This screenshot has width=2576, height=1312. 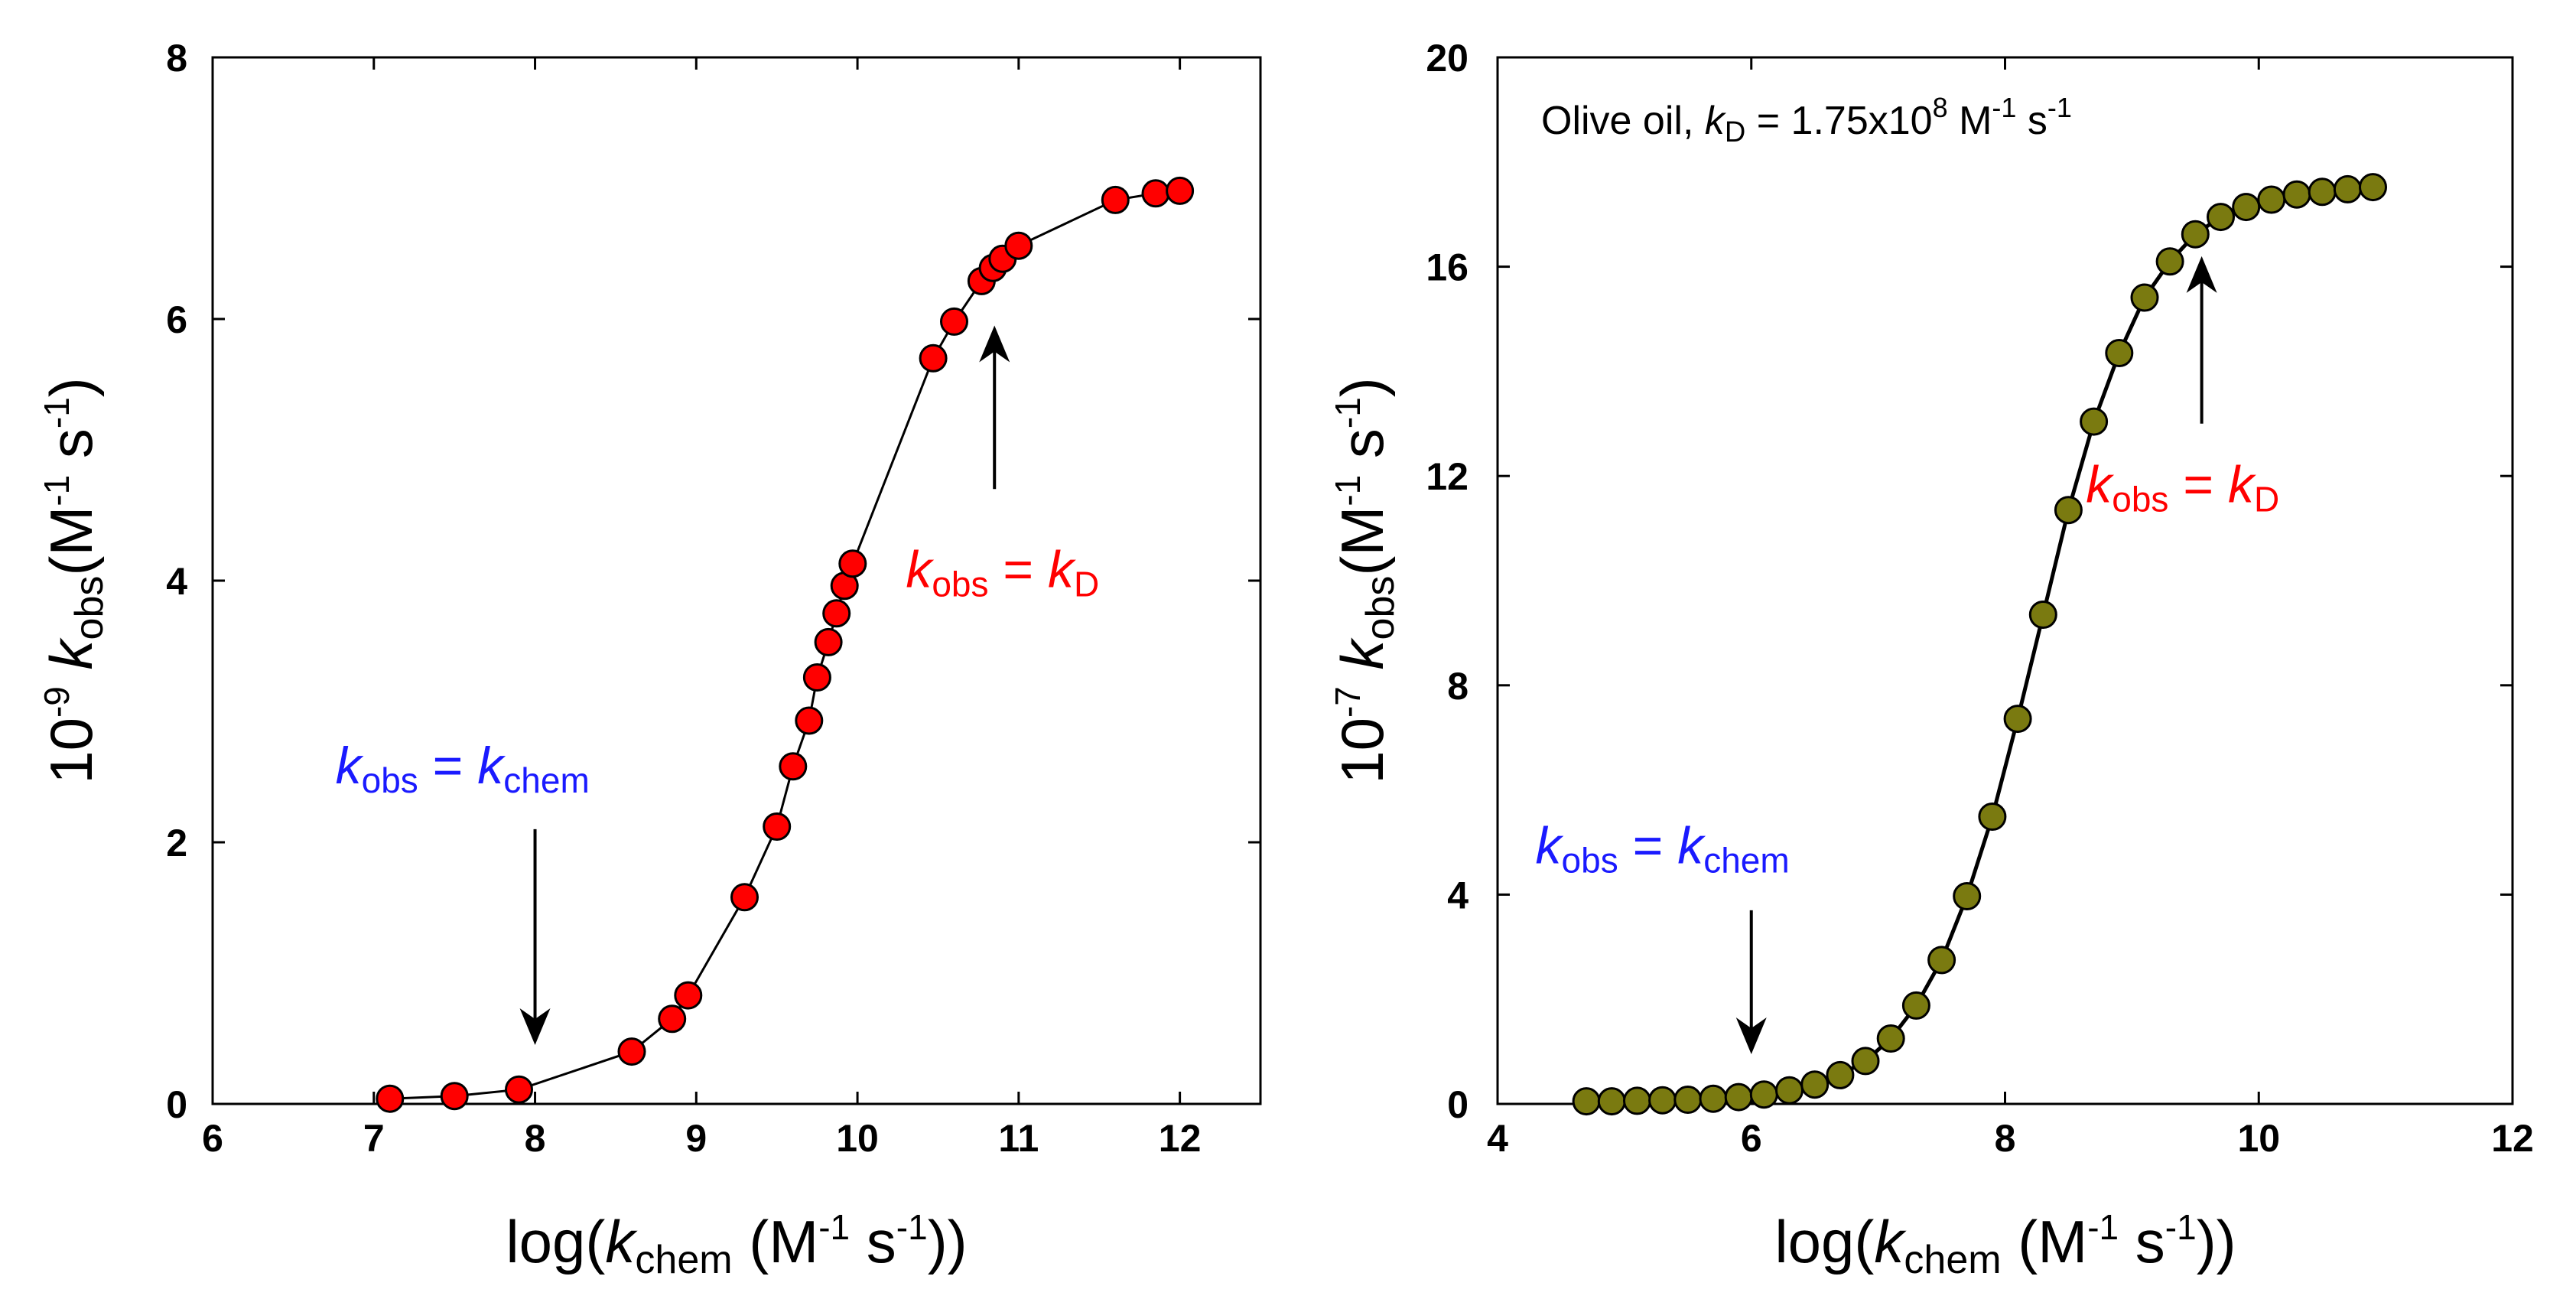 What do you see at coordinates (374, 1138) in the screenshot?
I see `x-tick-label: 7` at bounding box center [374, 1138].